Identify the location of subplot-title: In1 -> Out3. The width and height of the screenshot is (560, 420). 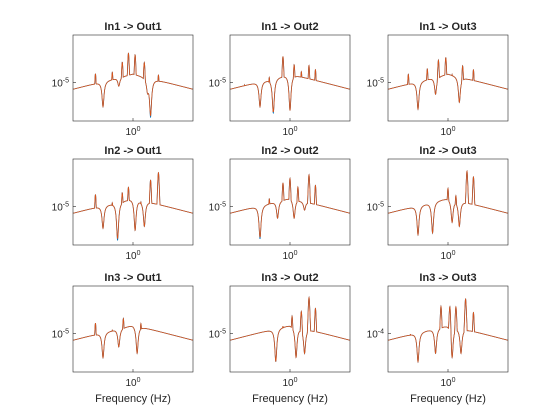
(447, 27).